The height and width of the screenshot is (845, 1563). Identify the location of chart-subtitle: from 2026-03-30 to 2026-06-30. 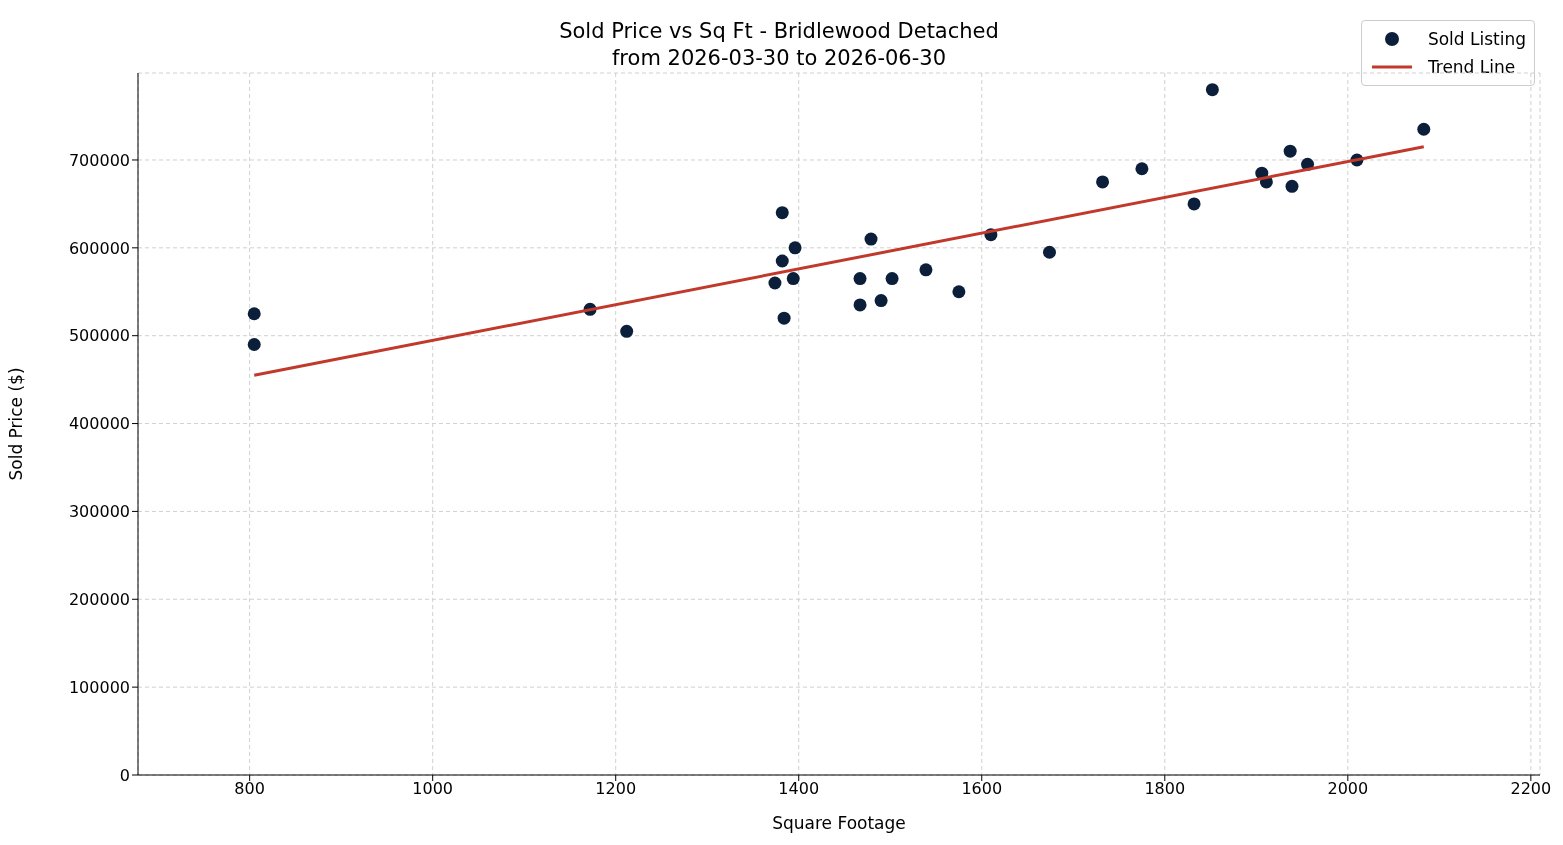
(779, 58).